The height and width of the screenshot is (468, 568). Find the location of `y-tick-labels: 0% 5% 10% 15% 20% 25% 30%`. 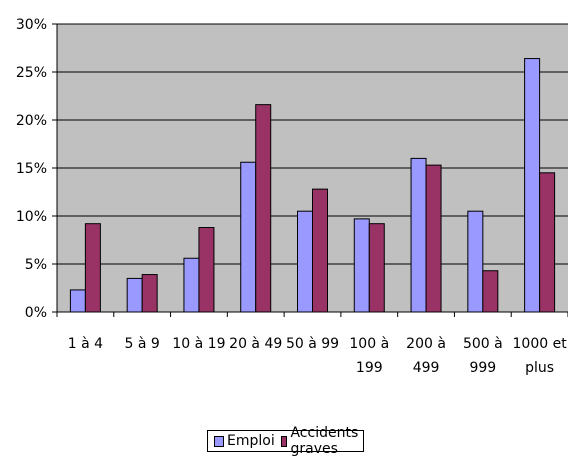

y-tick-labels: 0% 5% 10% 15% 20% 25% 30% is located at coordinates (31, 169).